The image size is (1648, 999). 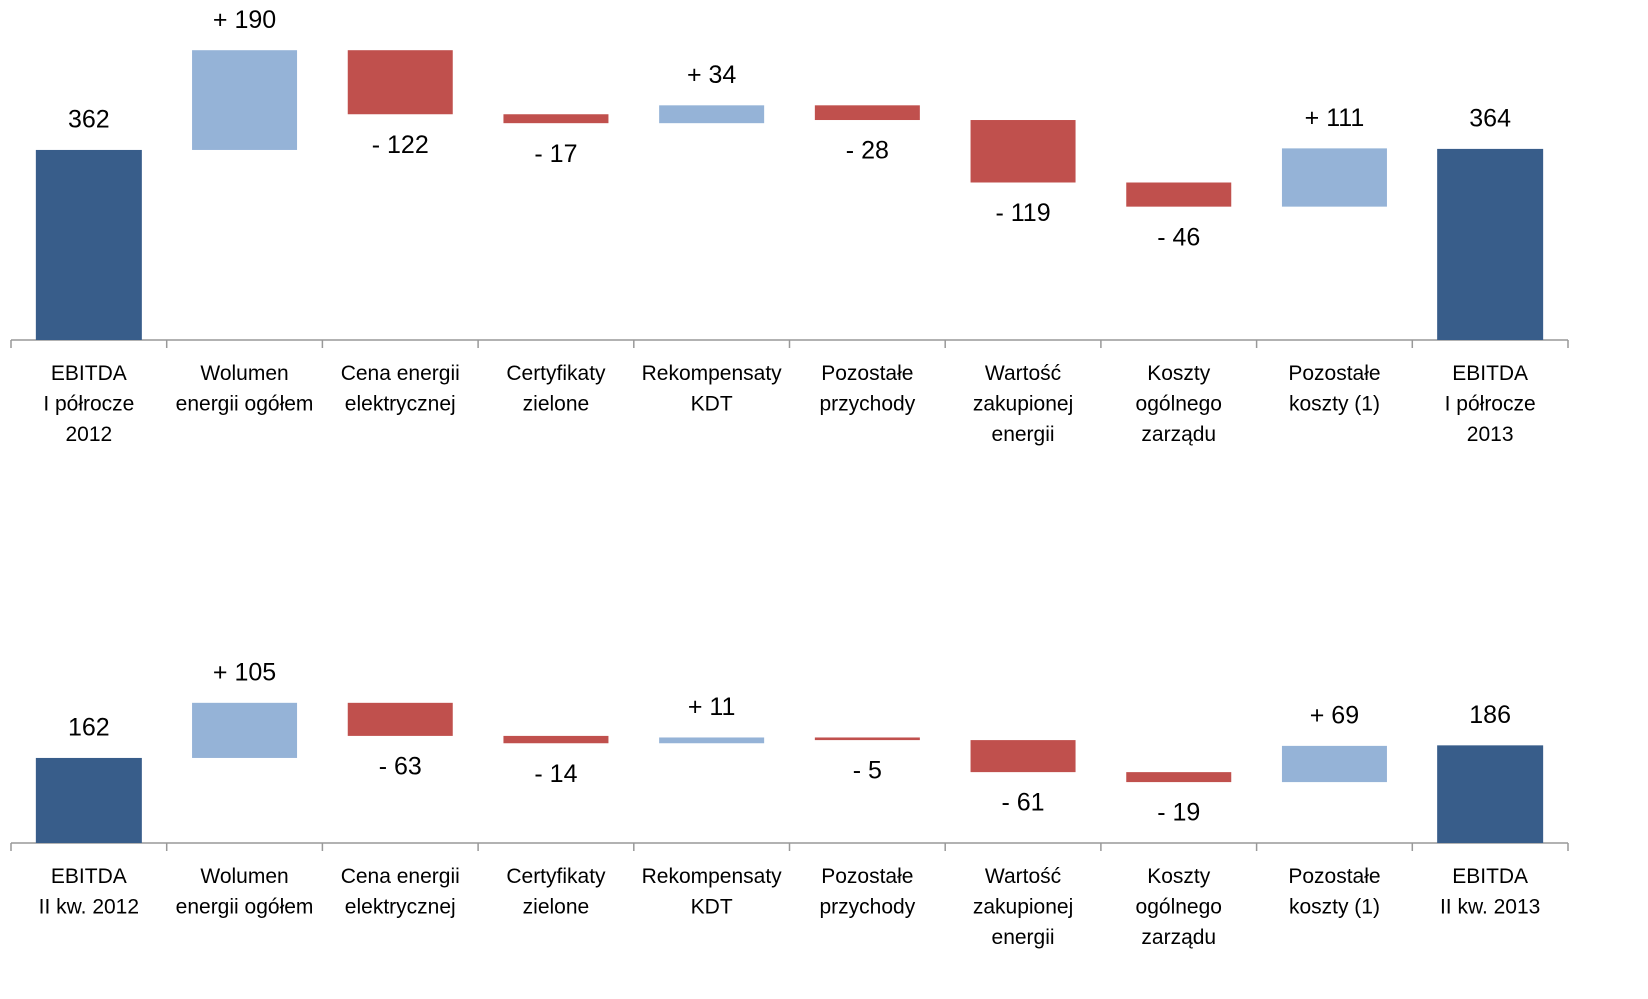 What do you see at coordinates (555, 774) in the screenshot?
I see `value-label: - 14` at bounding box center [555, 774].